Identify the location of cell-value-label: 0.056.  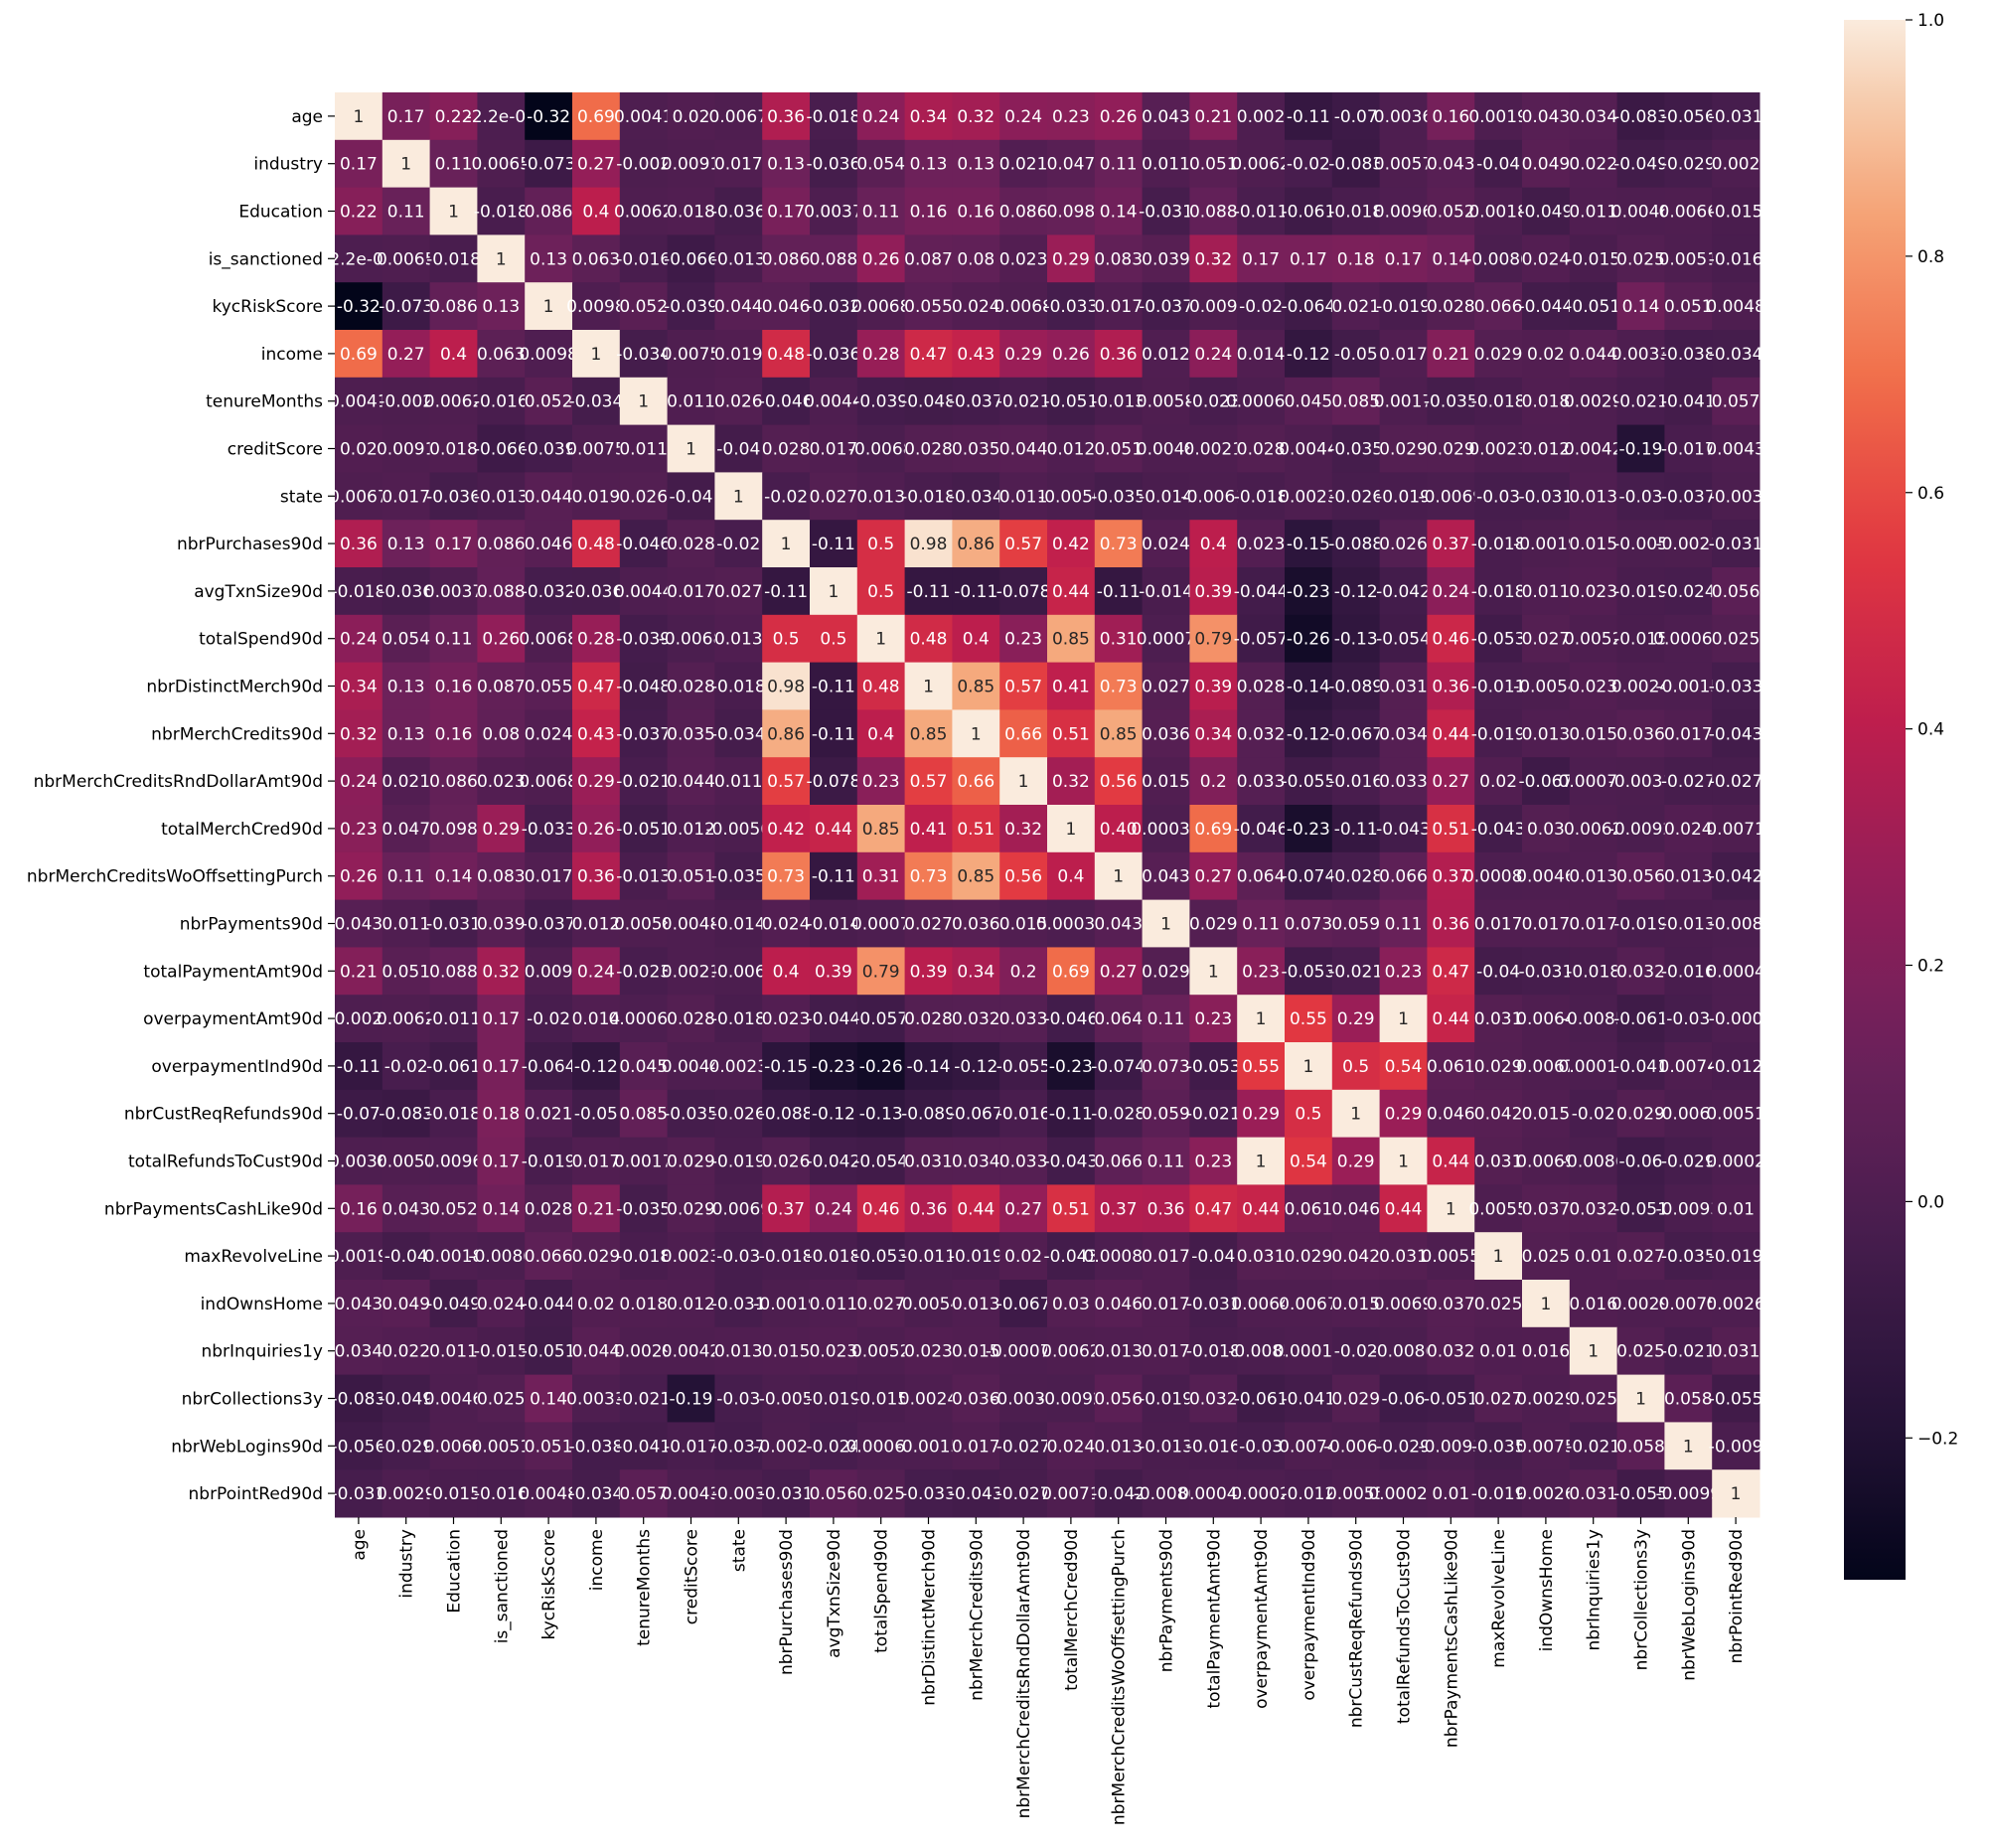
(834, 1494).